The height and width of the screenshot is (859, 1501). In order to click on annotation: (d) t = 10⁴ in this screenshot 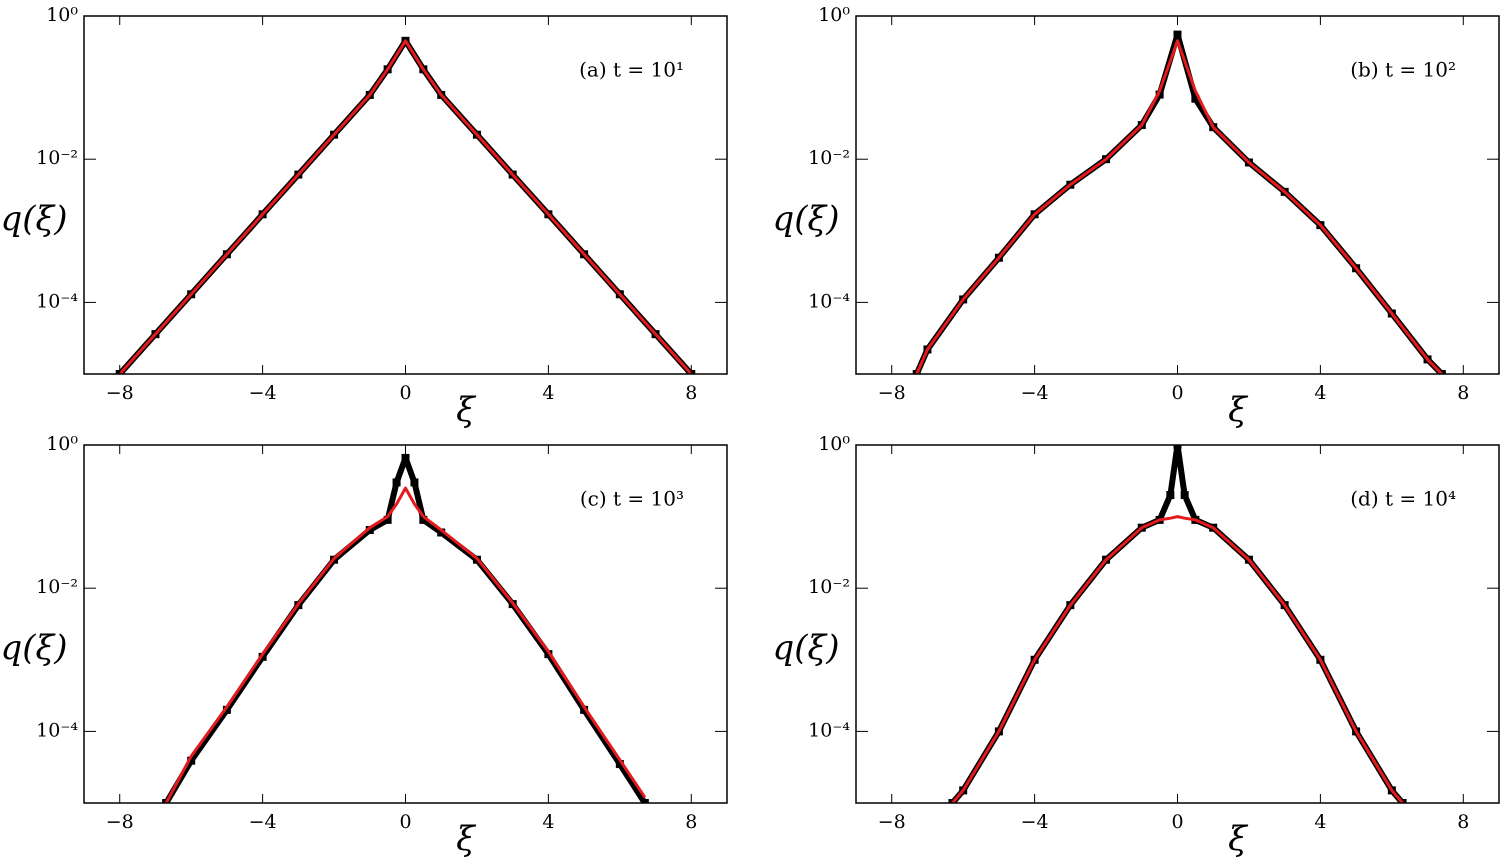, I will do `click(1403, 499)`.